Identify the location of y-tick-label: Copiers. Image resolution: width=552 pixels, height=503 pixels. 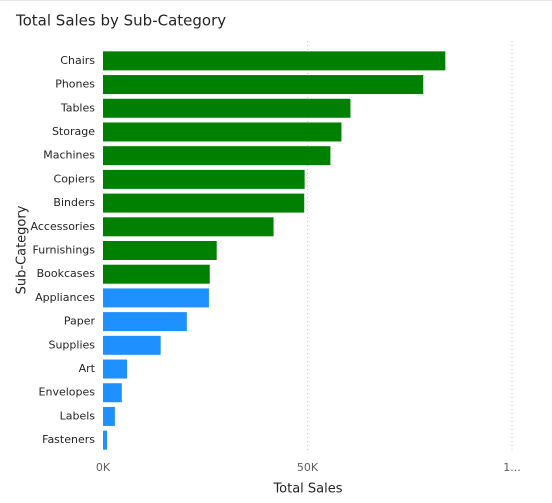
(75, 178).